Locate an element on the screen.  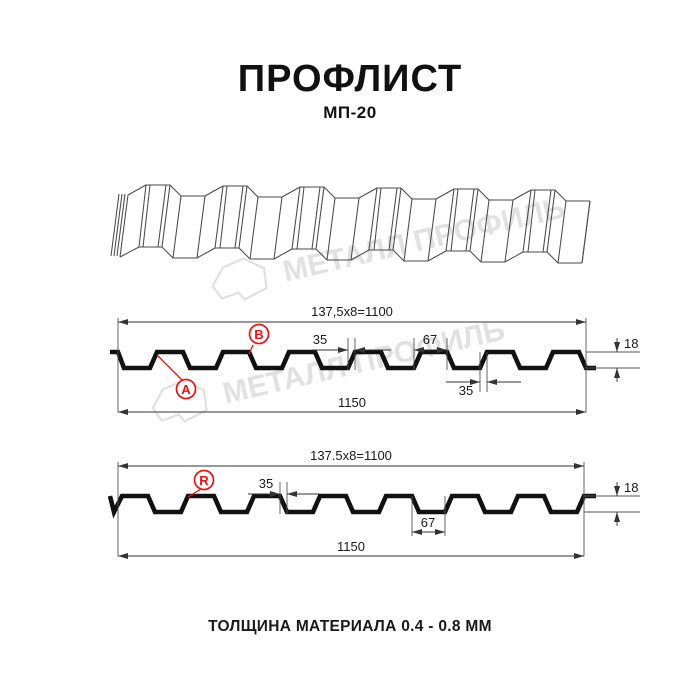
profile-bottom-outline is located at coordinates (351, 506).